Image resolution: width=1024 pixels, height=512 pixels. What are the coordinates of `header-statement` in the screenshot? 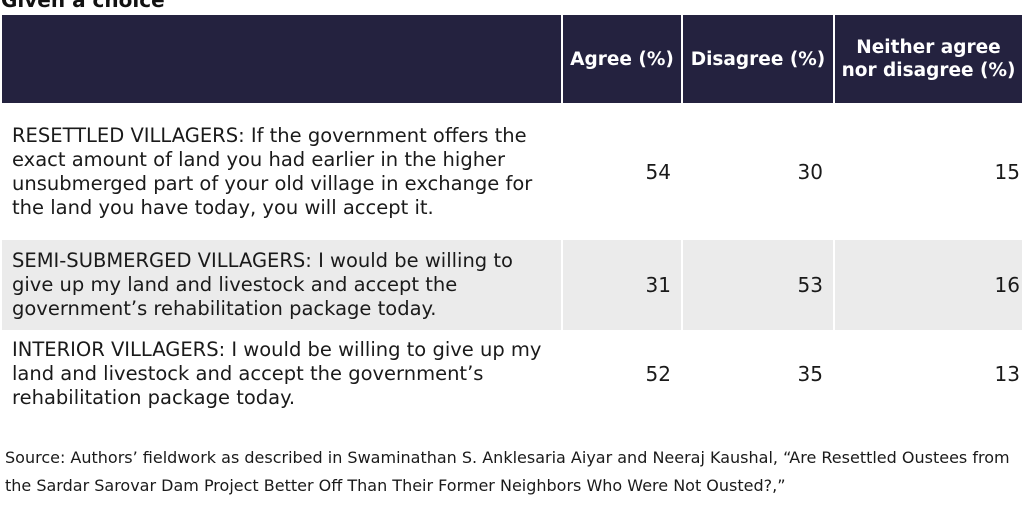 It's located at (282, 59).